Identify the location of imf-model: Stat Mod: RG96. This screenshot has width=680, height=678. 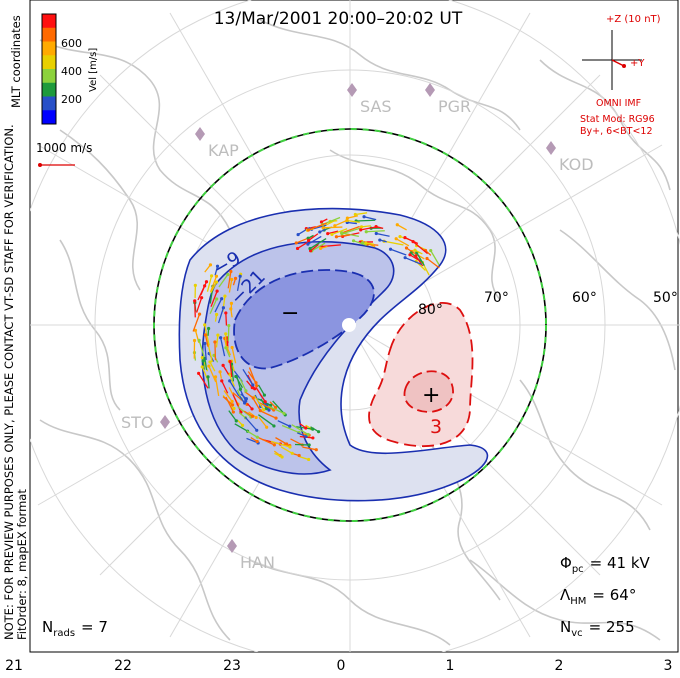
(617, 119).